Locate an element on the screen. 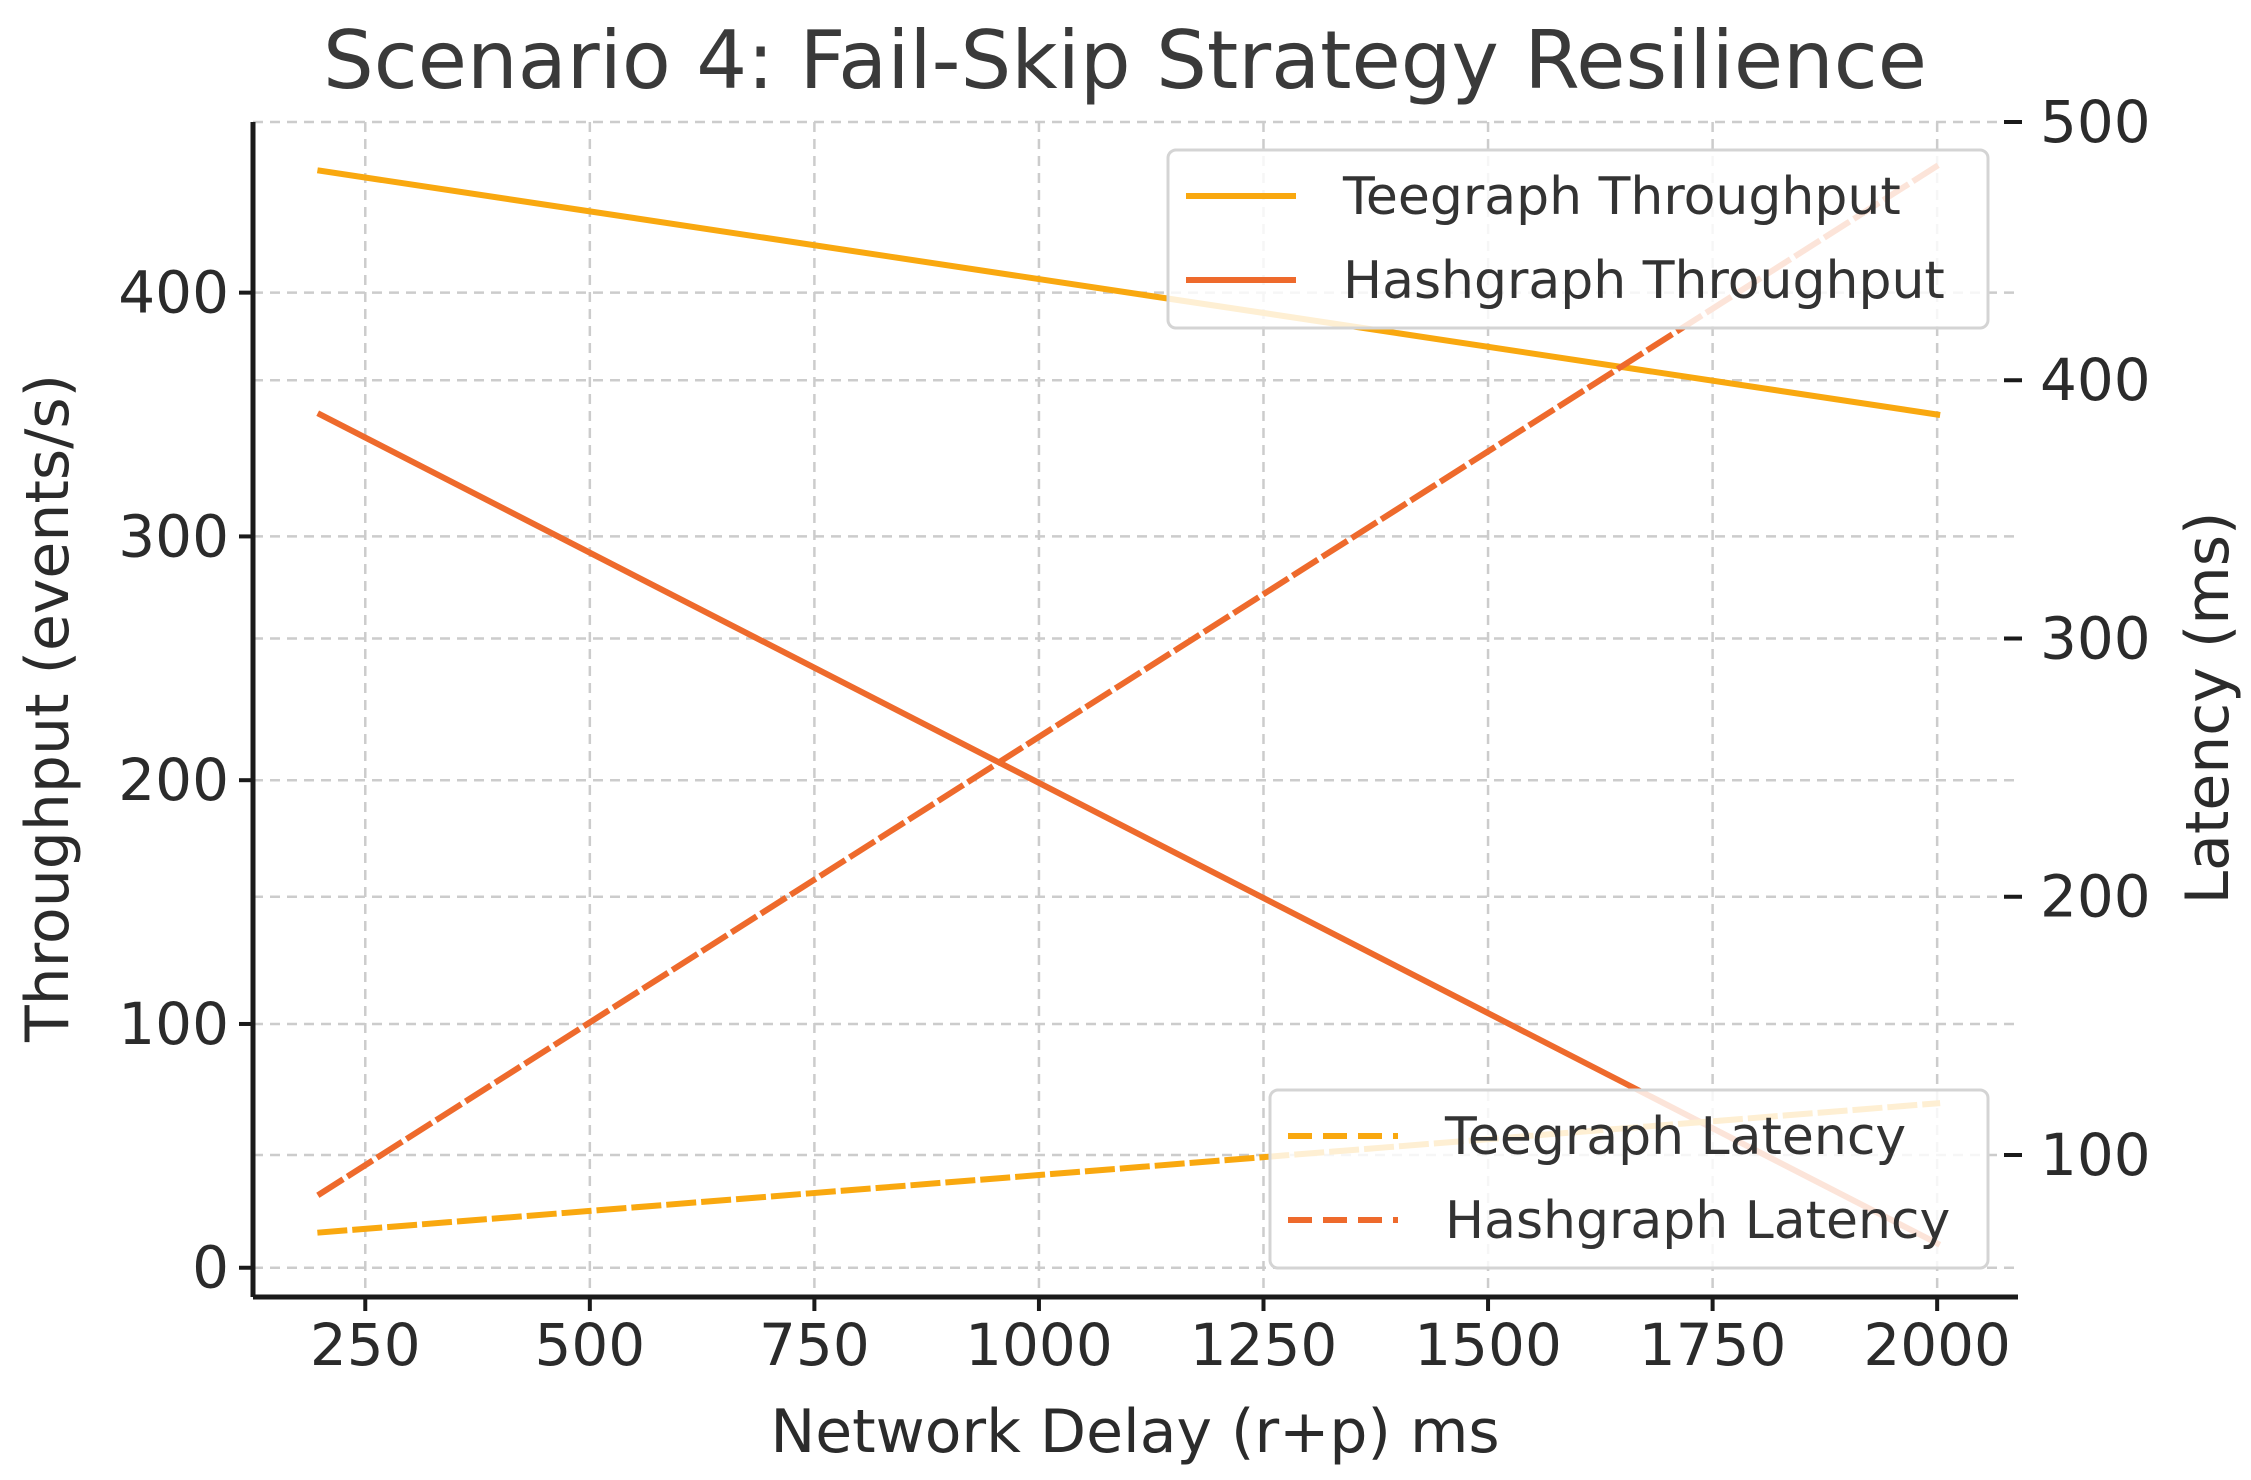 This screenshot has width=2251, height=1480. y-right-tick-label: 100 is located at coordinates (2095, 1155).